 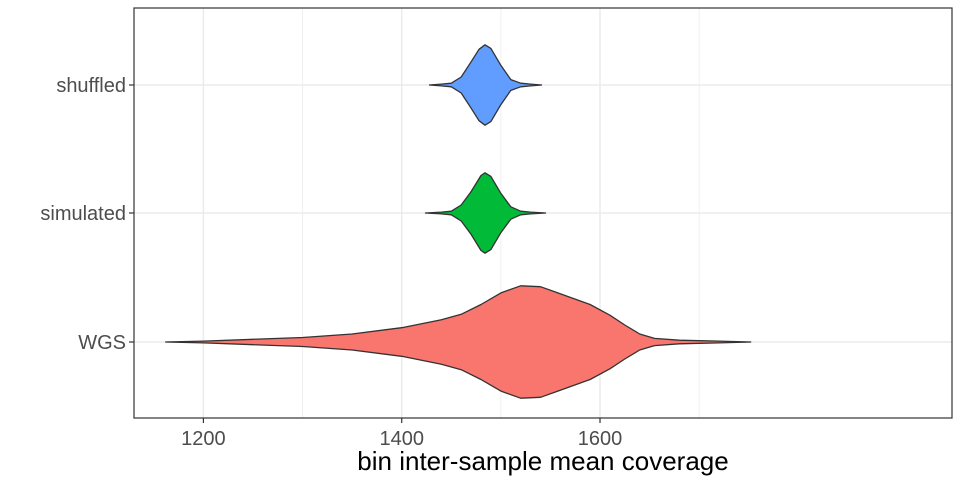 What do you see at coordinates (203, 439) in the screenshot?
I see `x-tick-label: 1200` at bounding box center [203, 439].